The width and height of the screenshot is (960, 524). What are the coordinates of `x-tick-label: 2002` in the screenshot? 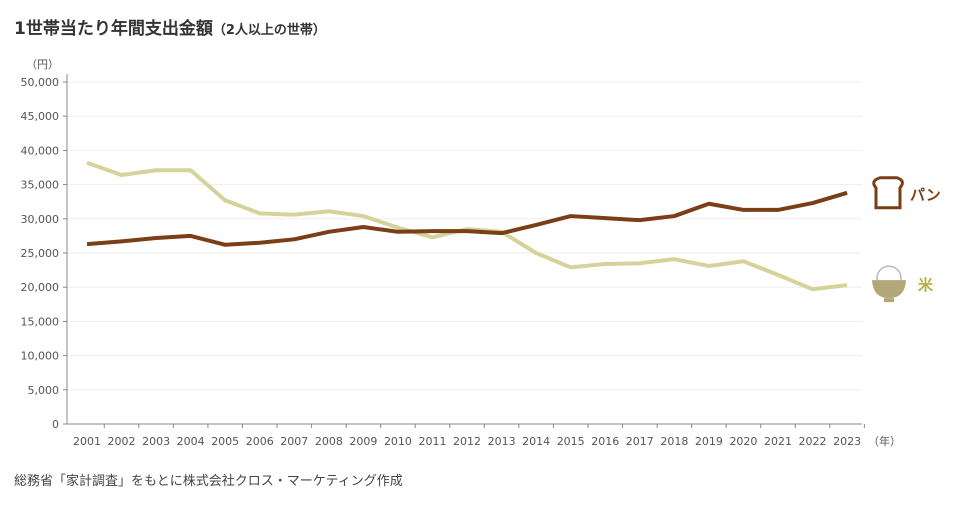 It's located at (122, 441).